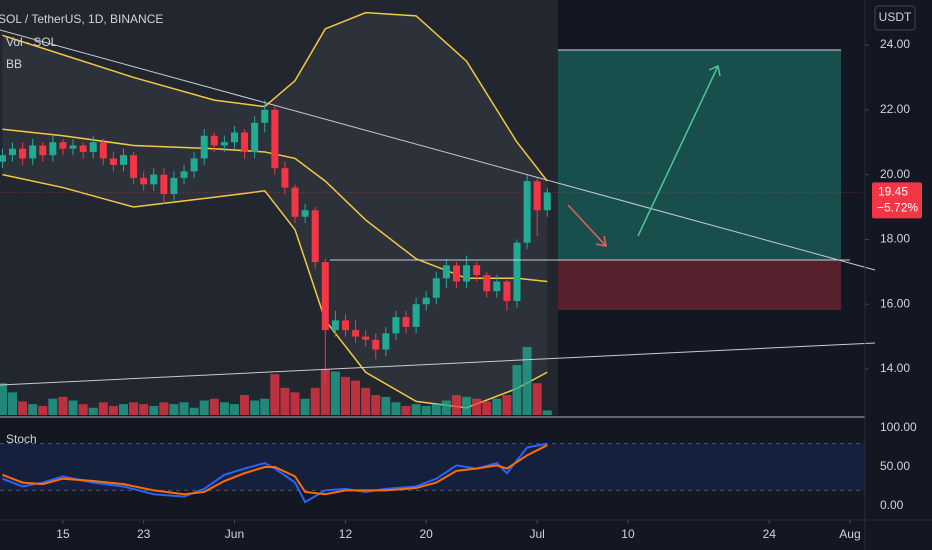 The height and width of the screenshot is (550, 932). What do you see at coordinates (895, 18) in the screenshot?
I see `currency-box` at bounding box center [895, 18].